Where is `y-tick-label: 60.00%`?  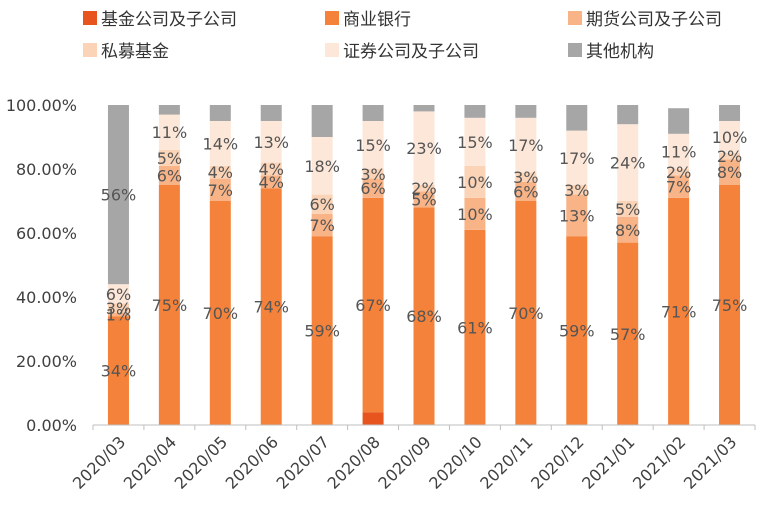 y-tick-label: 60.00% is located at coordinates (46, 233).